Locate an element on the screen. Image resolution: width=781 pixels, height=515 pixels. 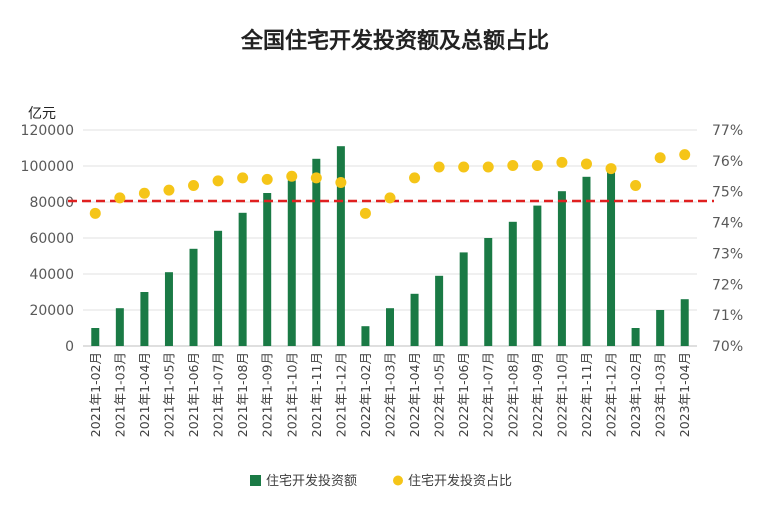
left-axis-ticks: 120000 100000 80000 60000 40000 20000 0 is located at coordinates (47, 239).